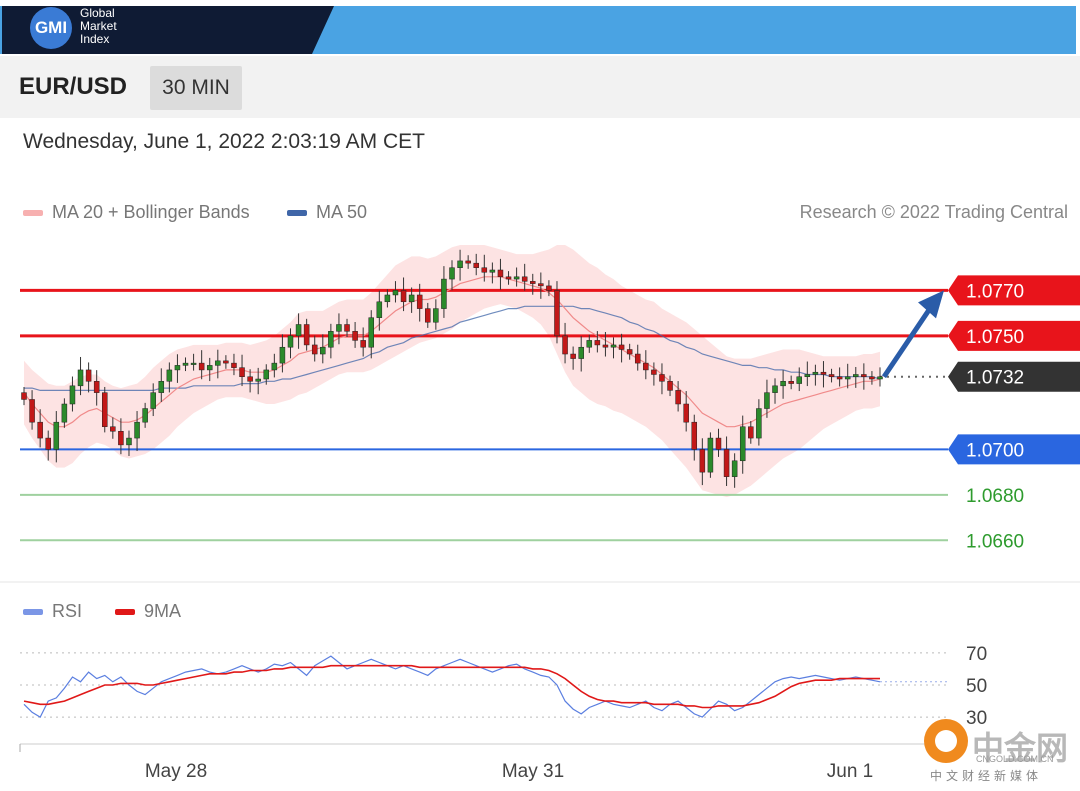 This screenshot has height=791, width=1080. Describe the element at coordinates (533, 771) in the screenshot. I see `x-tick-may-31: May 31` at that location.